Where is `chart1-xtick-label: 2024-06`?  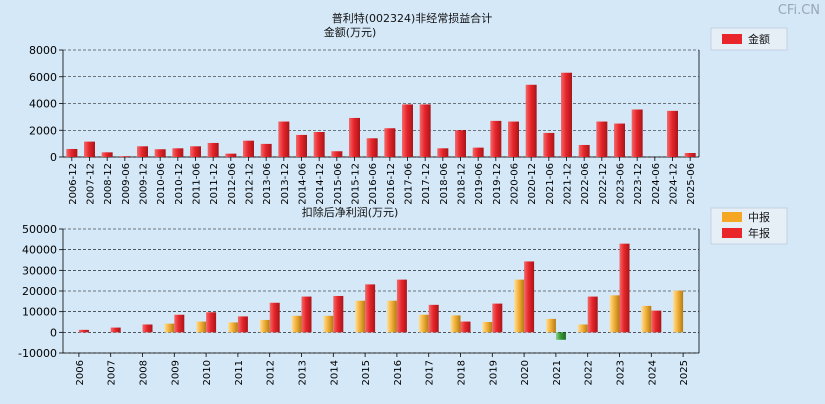 chart1-xtick-label: 2024-06 is located at coordinates (656, 184).